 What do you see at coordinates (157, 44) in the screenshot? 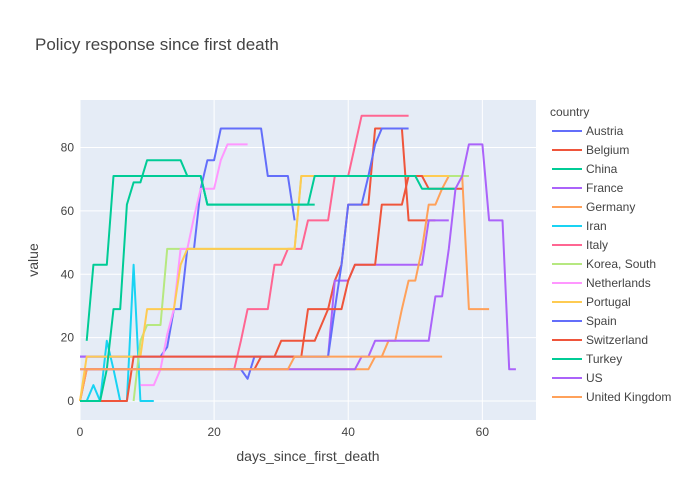
I see `chart-title: Policy response since first death` at bounding box center [157, 44].